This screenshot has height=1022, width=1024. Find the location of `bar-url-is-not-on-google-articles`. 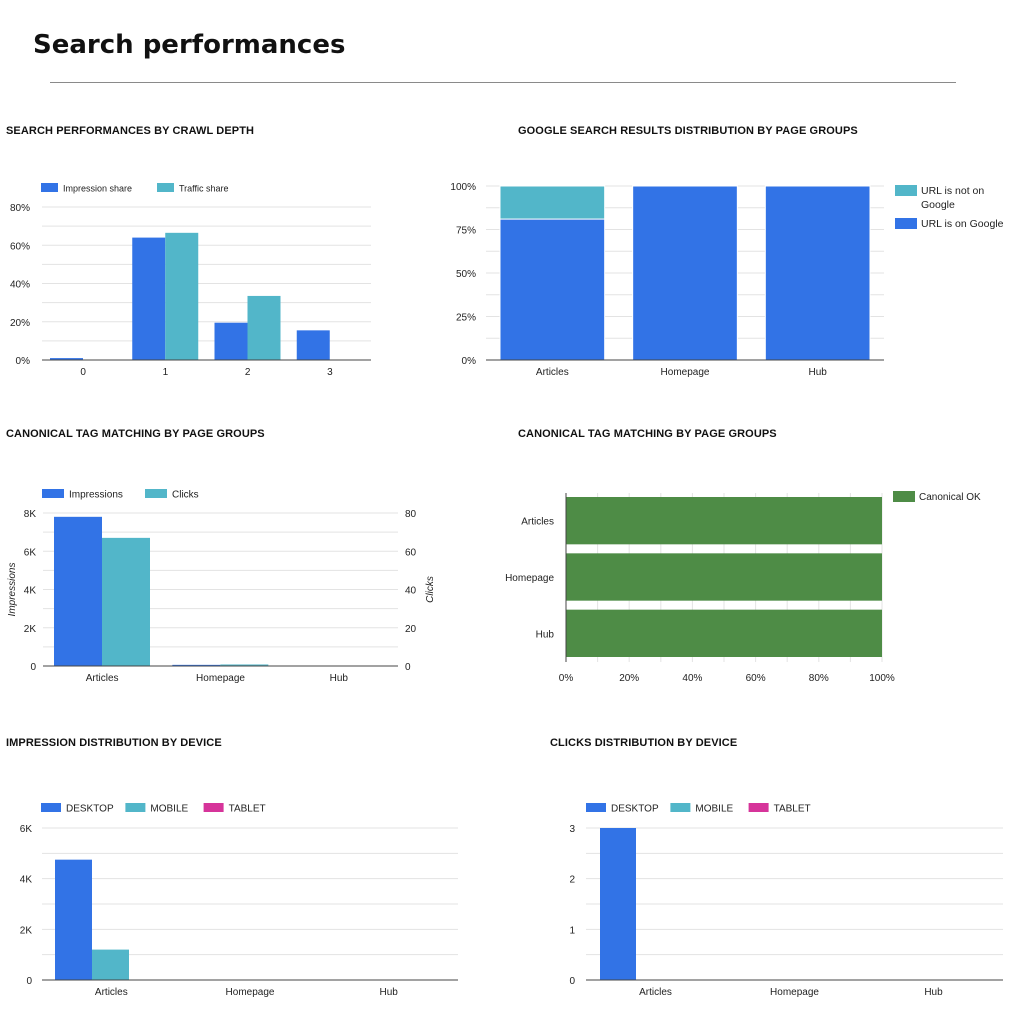

bar-url-is-not-on-google-articles is located at coordinates (552, 202).